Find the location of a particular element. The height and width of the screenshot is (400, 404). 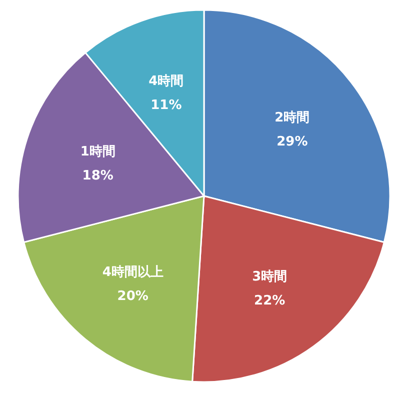

data-label: 20% is located at coordinates (132, 296).